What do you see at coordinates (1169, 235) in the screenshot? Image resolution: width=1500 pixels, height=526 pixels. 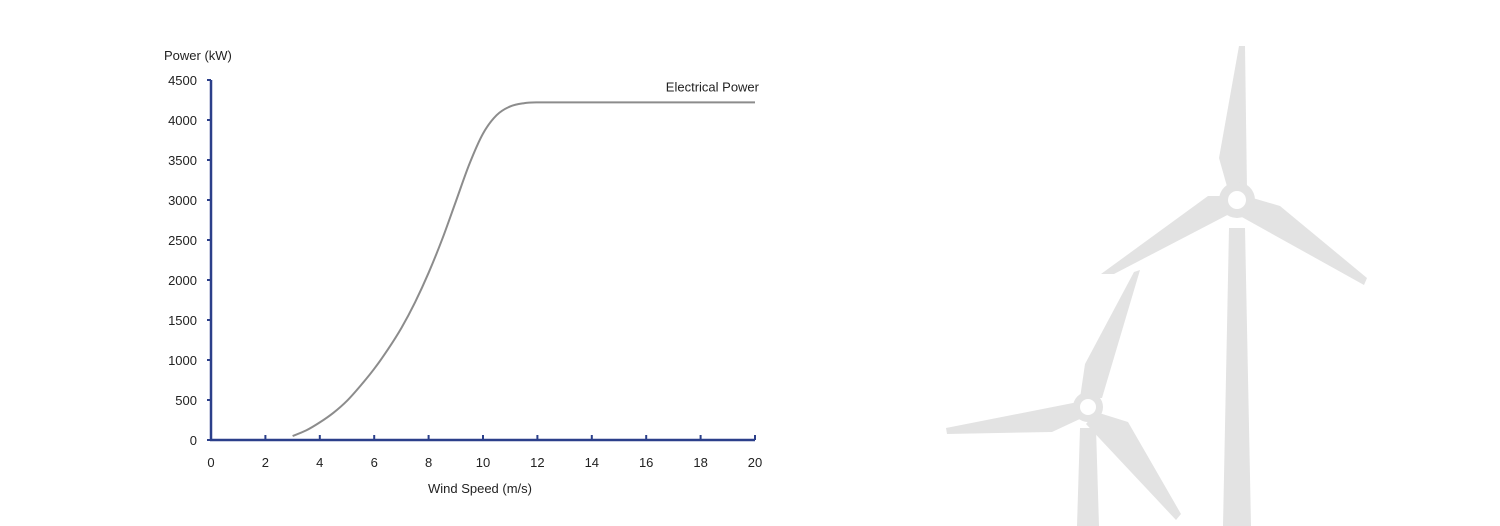 I see `big-turbine-blade-left` at bounding box center [1169, 235].